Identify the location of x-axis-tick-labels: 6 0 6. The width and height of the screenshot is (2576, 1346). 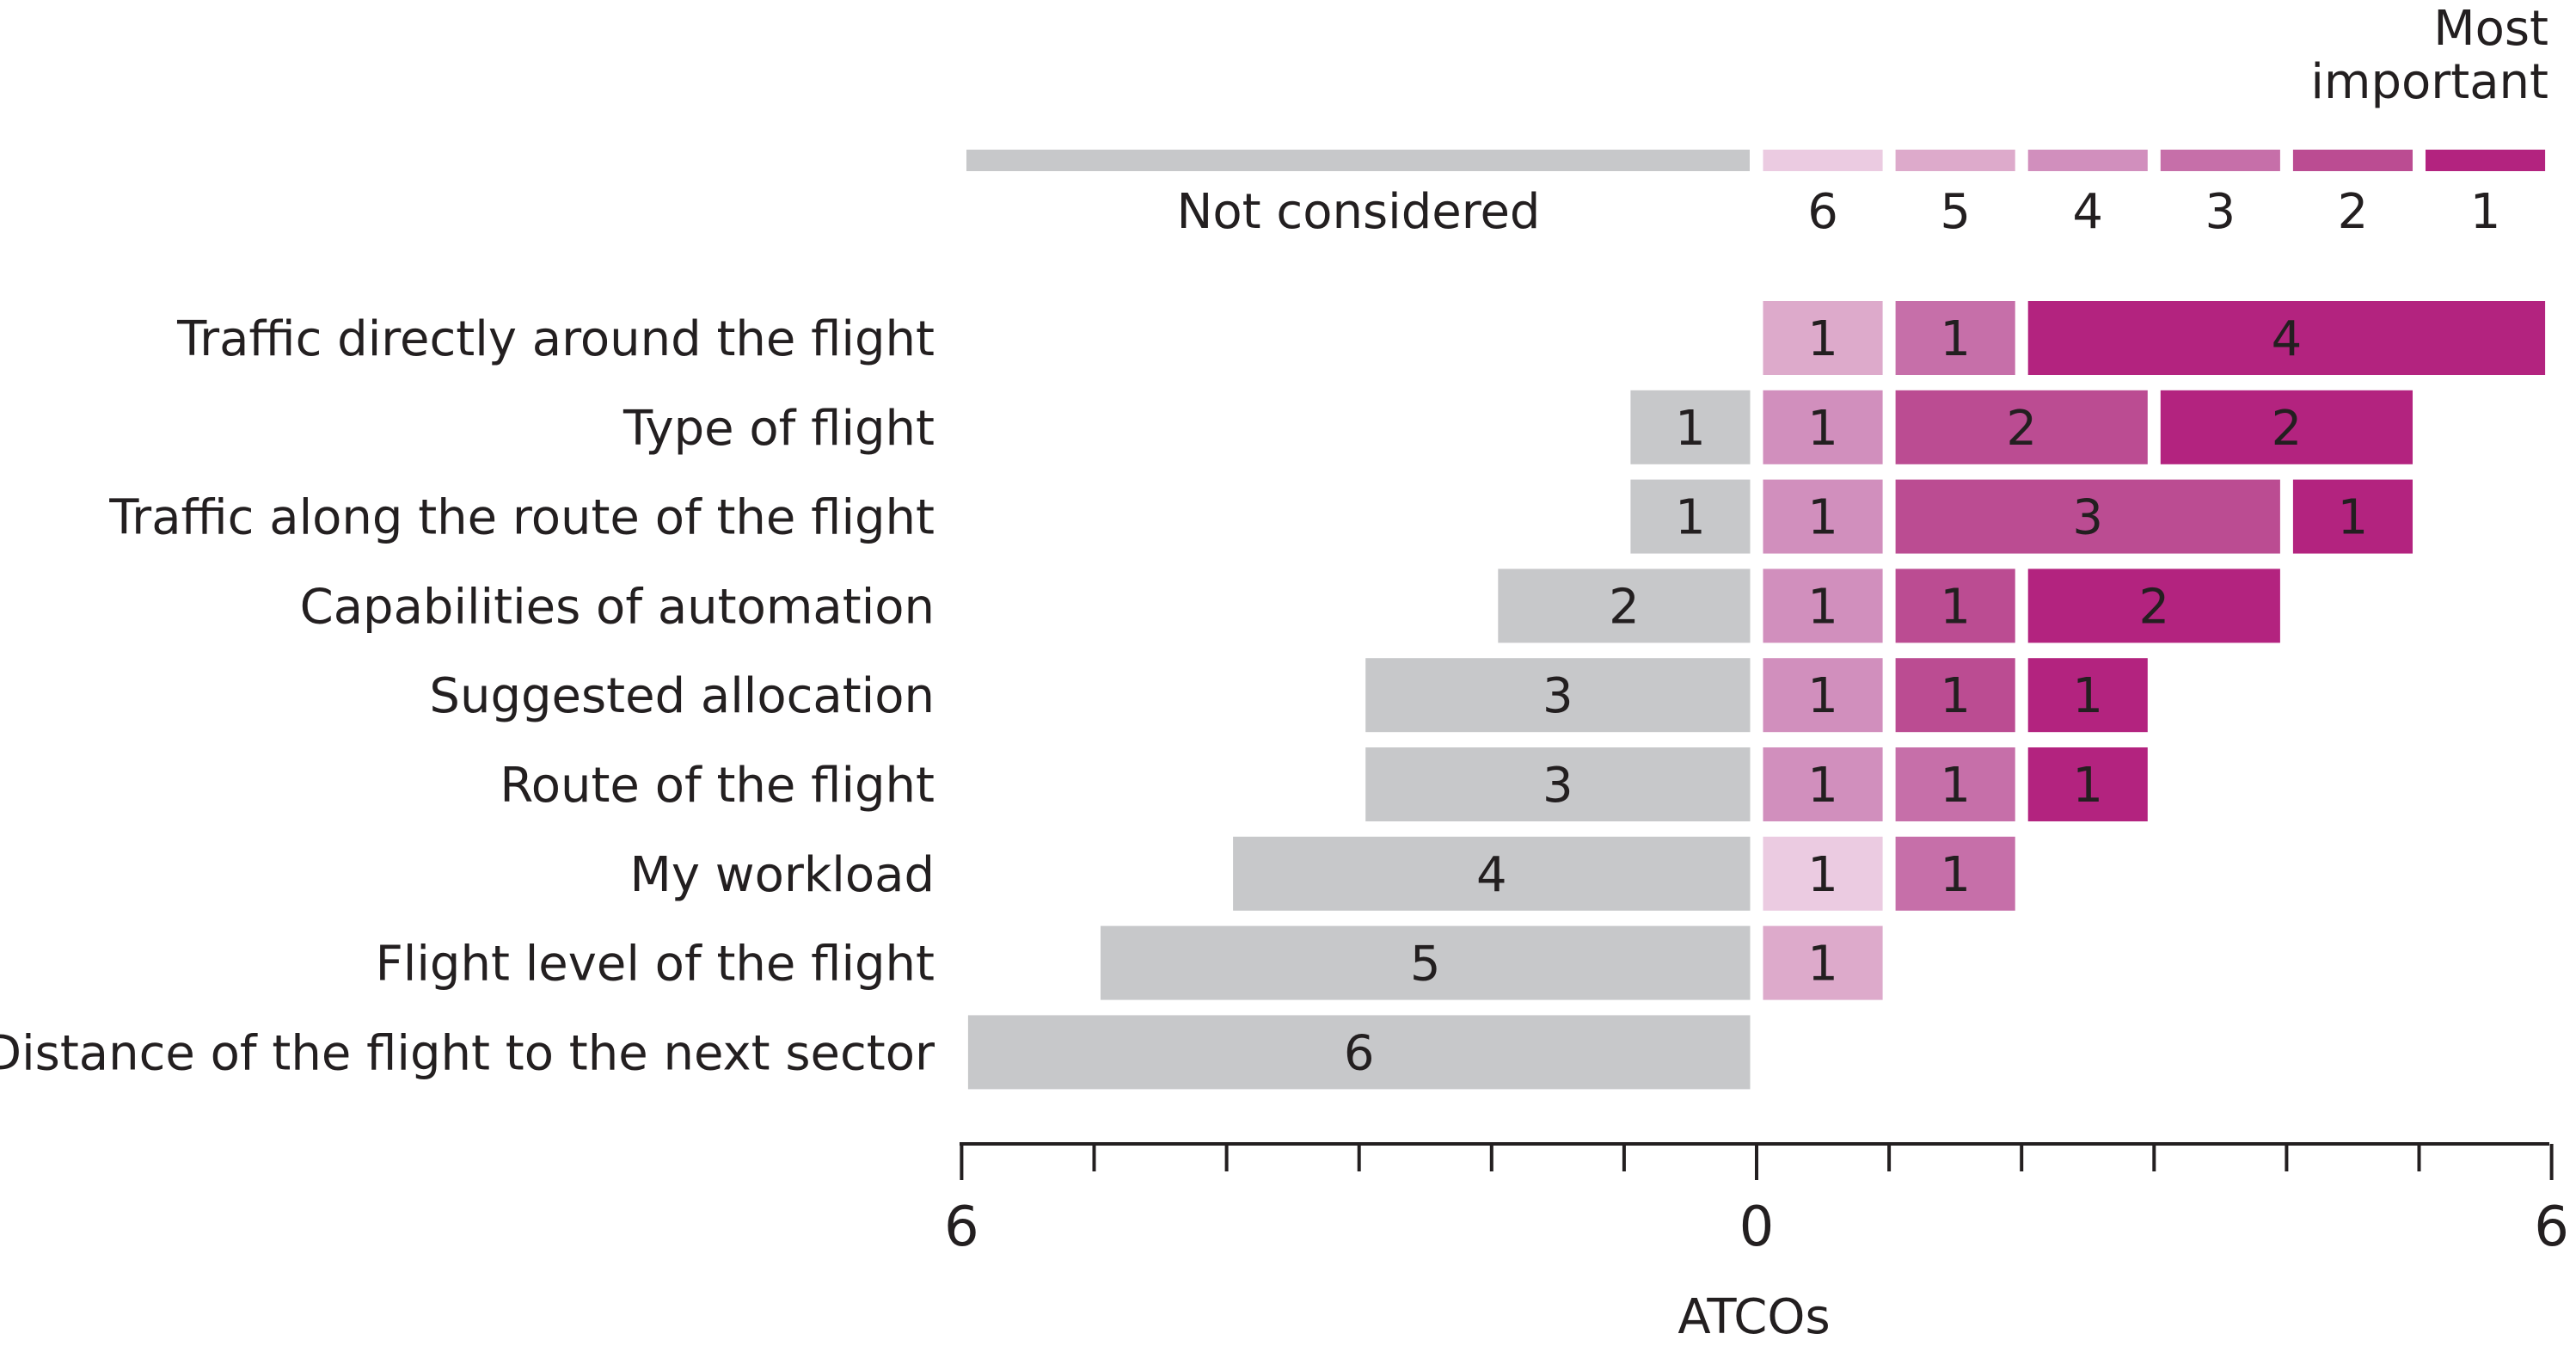
(1756, 1227).